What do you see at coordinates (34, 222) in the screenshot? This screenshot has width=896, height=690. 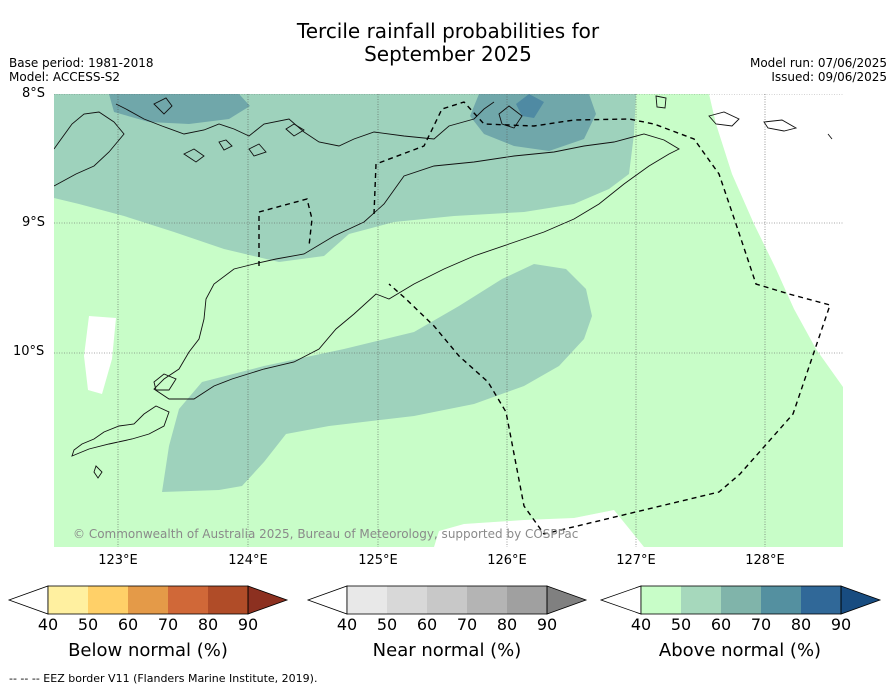 I see `lat-label-9s: 9°S` at bounding box center [34, 222].